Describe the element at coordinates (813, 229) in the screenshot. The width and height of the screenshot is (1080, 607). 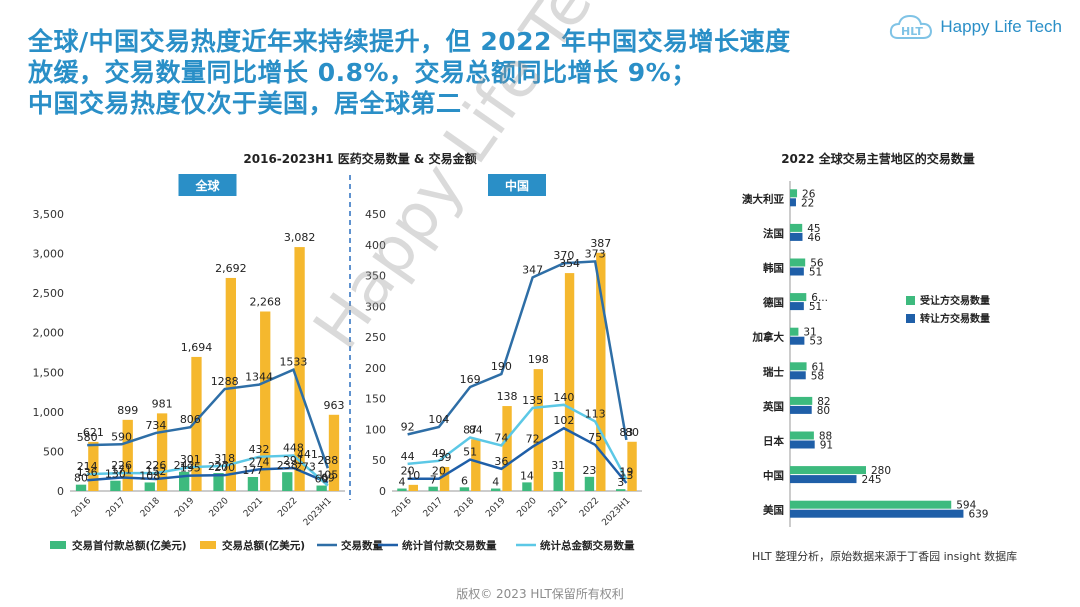
I see `data-label: 45` at that location.